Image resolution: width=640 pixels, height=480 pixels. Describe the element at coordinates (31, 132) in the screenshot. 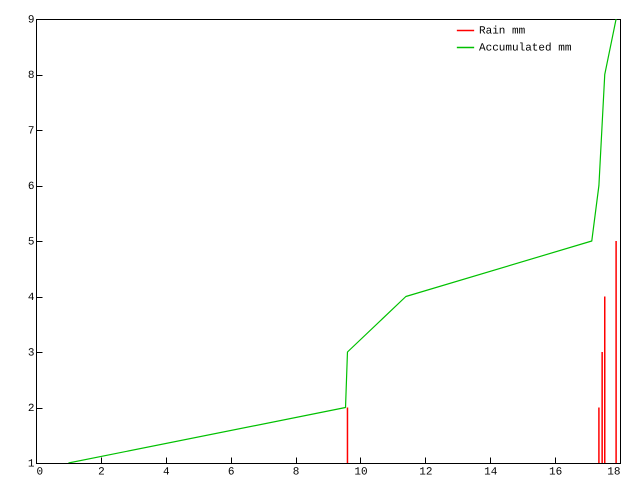

I see `y-tick-label: 7` at that location.